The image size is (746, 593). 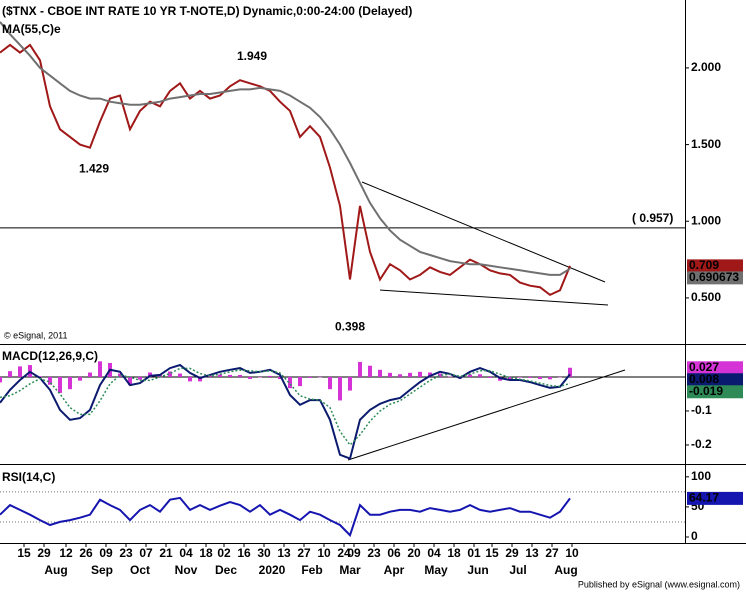 What do you see at coordinates (55, 570) in the screenshot?
I see `x-period-label: Aug` at bounding box center [55, 570].